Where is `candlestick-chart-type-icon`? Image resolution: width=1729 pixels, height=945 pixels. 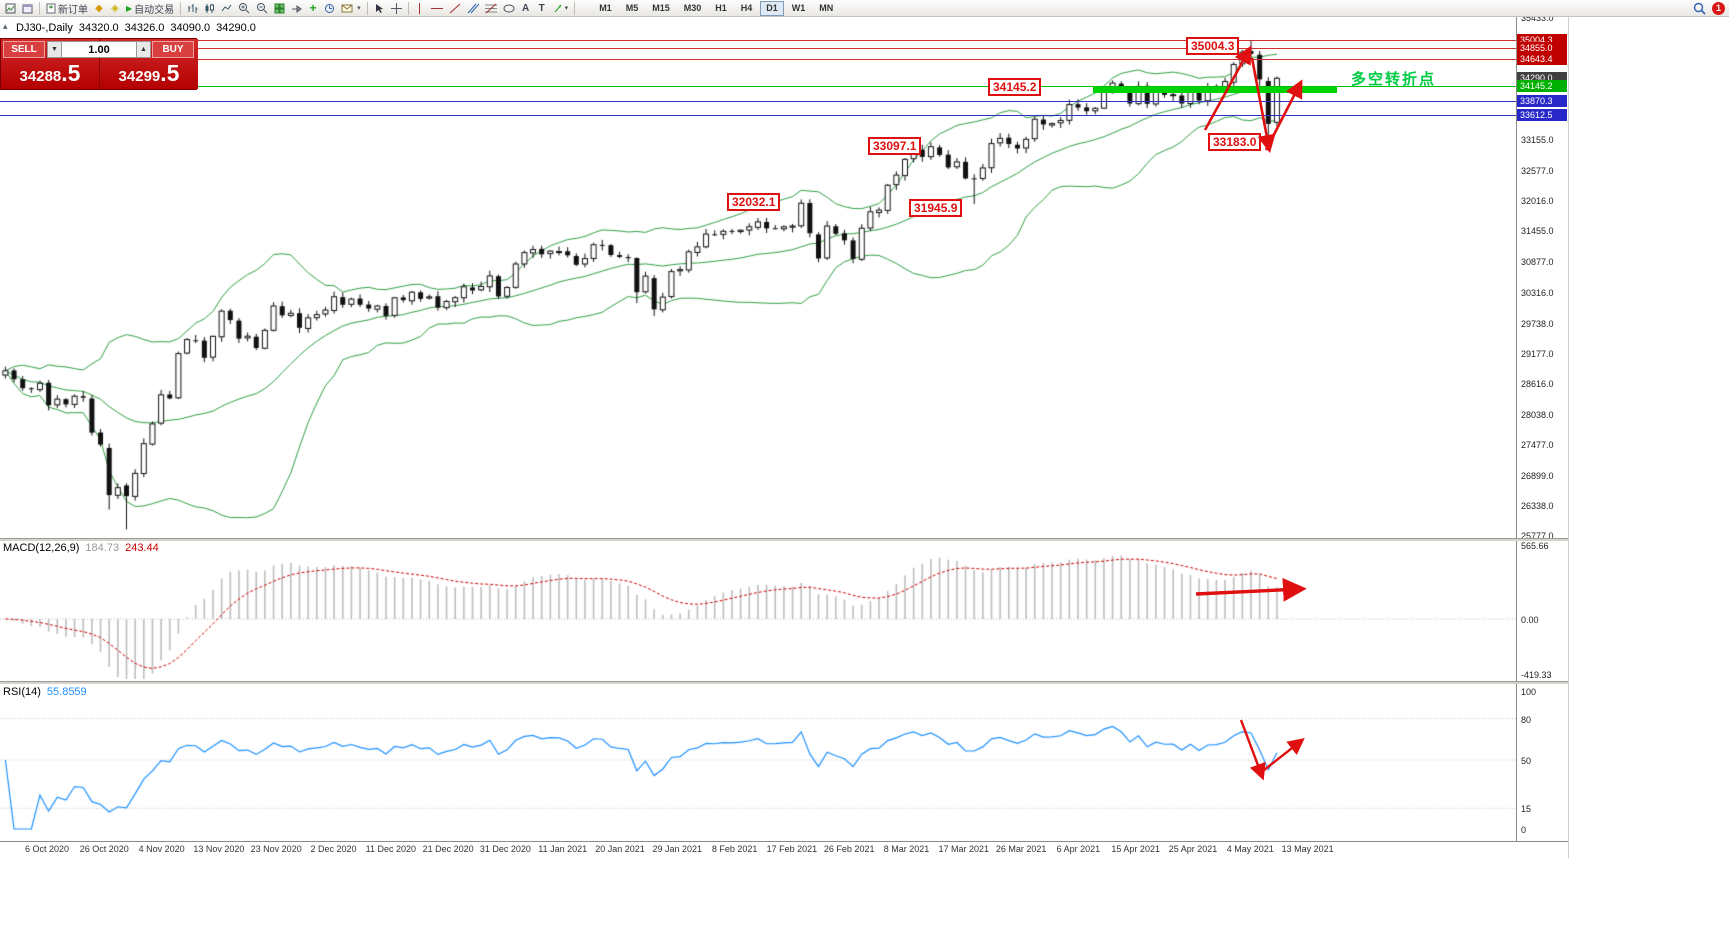 candlestick-chart-type-icon is located at coordinates (209, 8).